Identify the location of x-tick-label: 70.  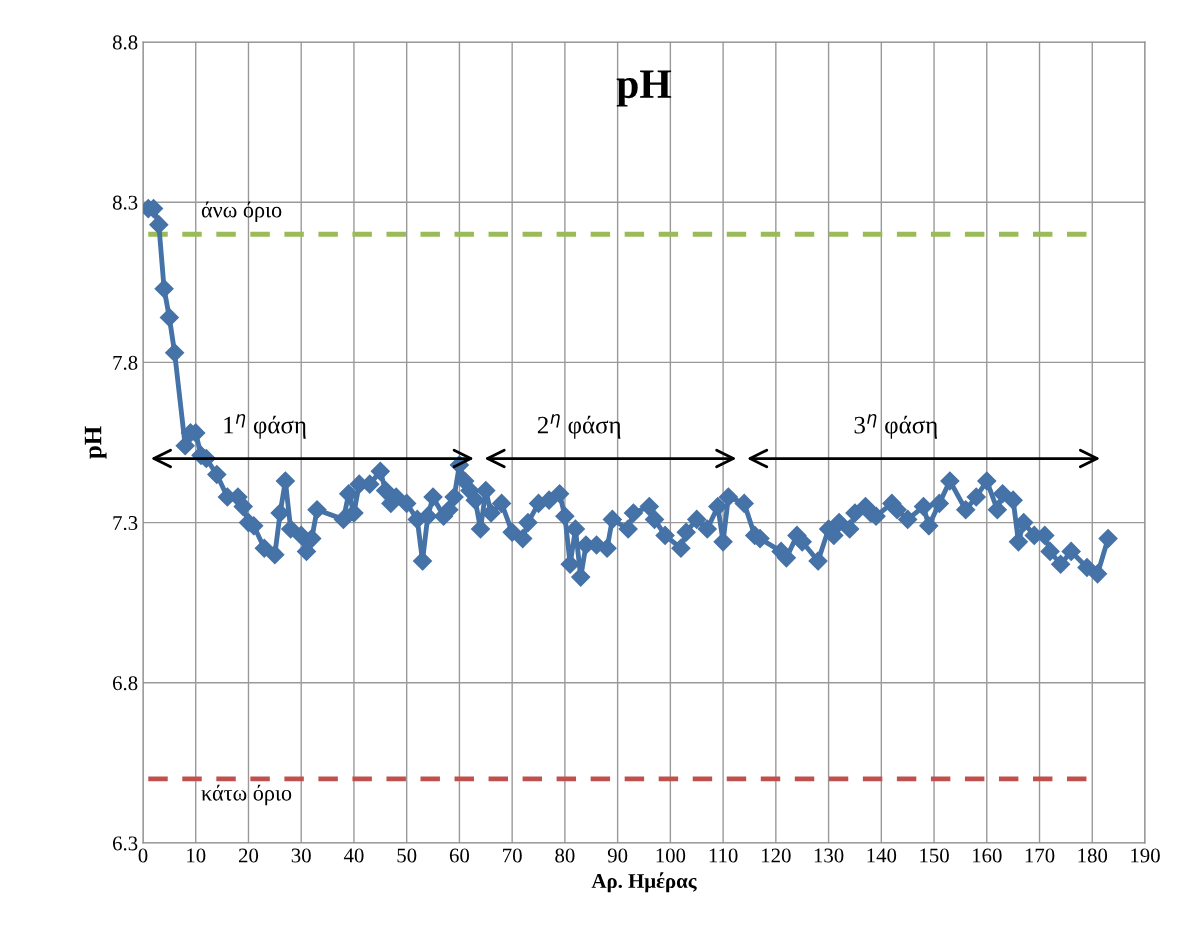
(512, 855).